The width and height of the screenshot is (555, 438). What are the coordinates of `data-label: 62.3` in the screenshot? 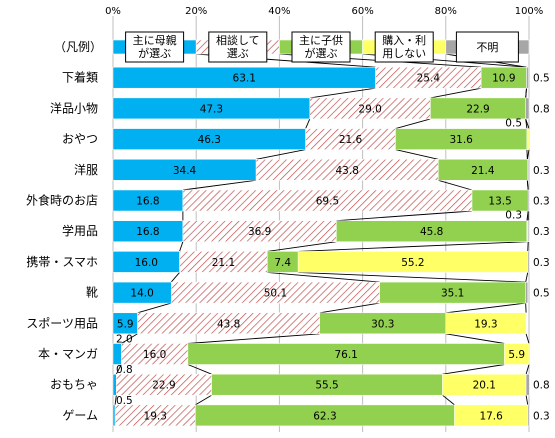 It's located at (324, 416).